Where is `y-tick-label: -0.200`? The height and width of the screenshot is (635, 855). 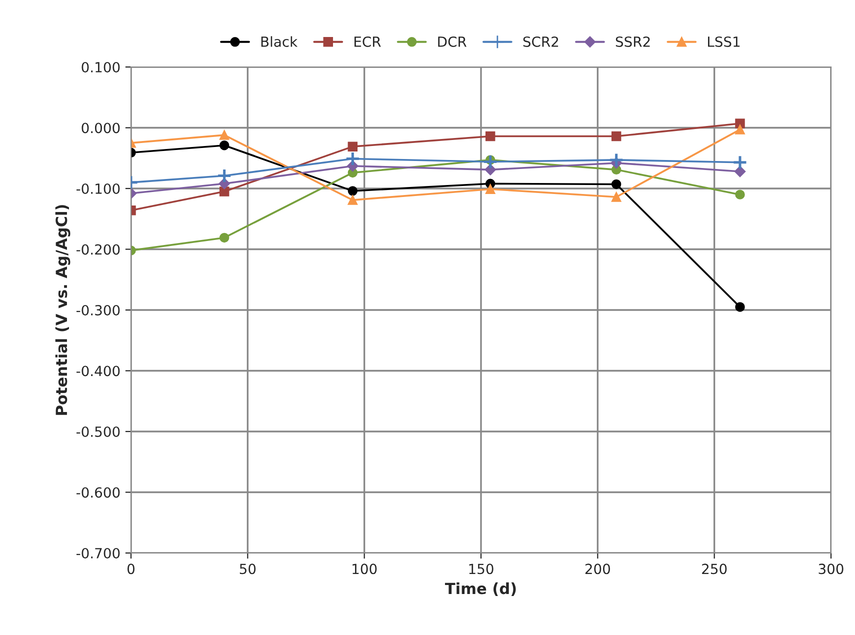
y-tick-label: -0.200 is located at coordinates (98, 249).